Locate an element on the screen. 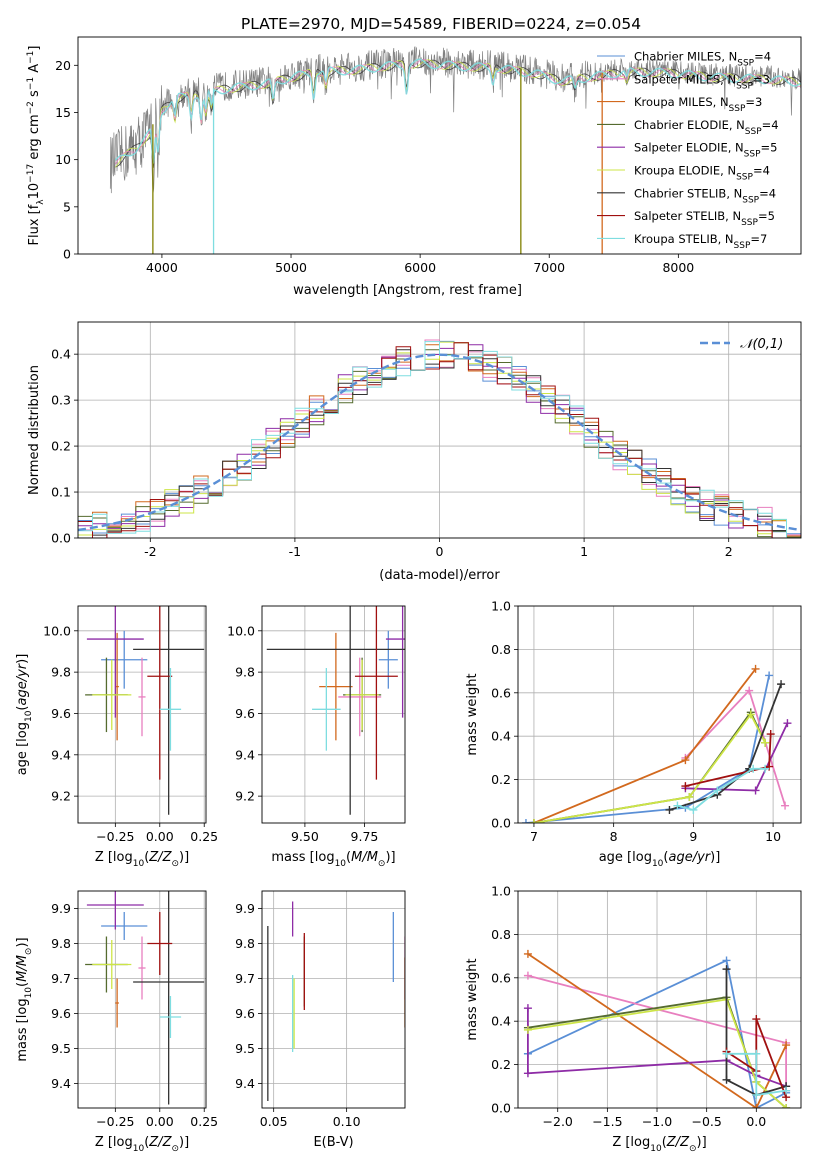 The image size is (819, 1170). y-tick-label: 5 is located at coordinates (67, 206).